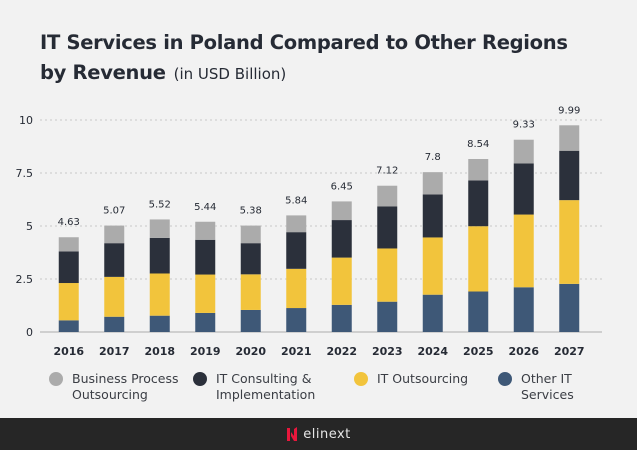  I want to click on legend-label: Other IT, so click(546, 378).